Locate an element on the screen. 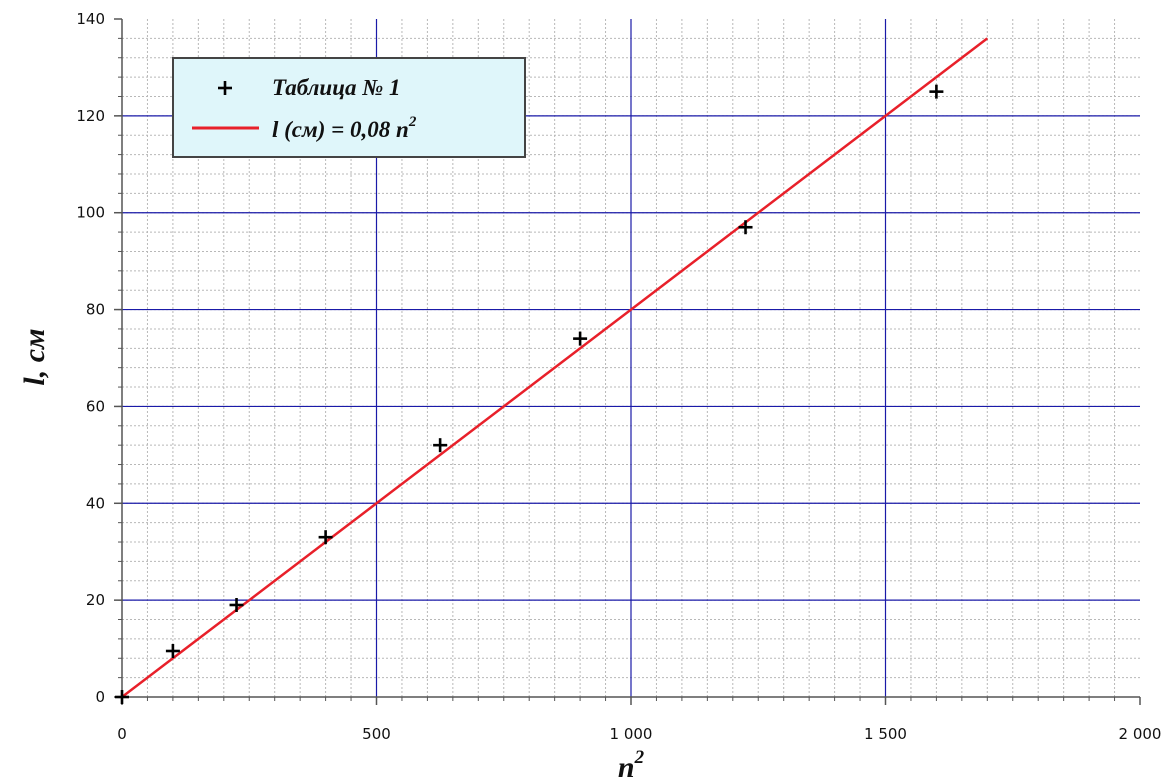 The height and width of the screenshot is (781, 1173). y-tick-label: 40 is located at coordinates (95, 503).